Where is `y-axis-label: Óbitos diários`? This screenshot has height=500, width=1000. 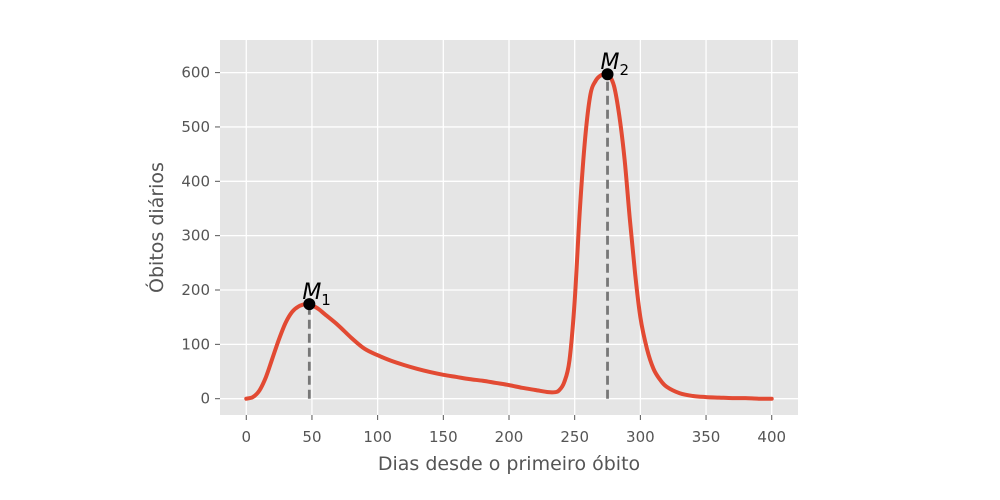
y-axis-label: Óbitos diários is located at coordinates (156, 227).